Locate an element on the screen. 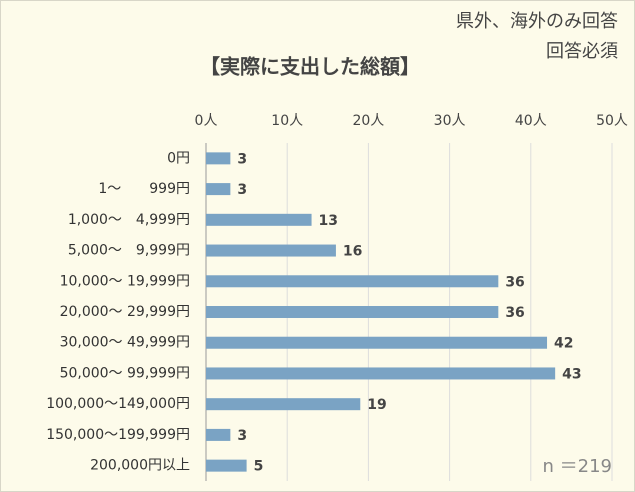 This screenshot has height=492, width=635. chart-title: 【実際に支出した総額】 is located at coordinates (310, 67).